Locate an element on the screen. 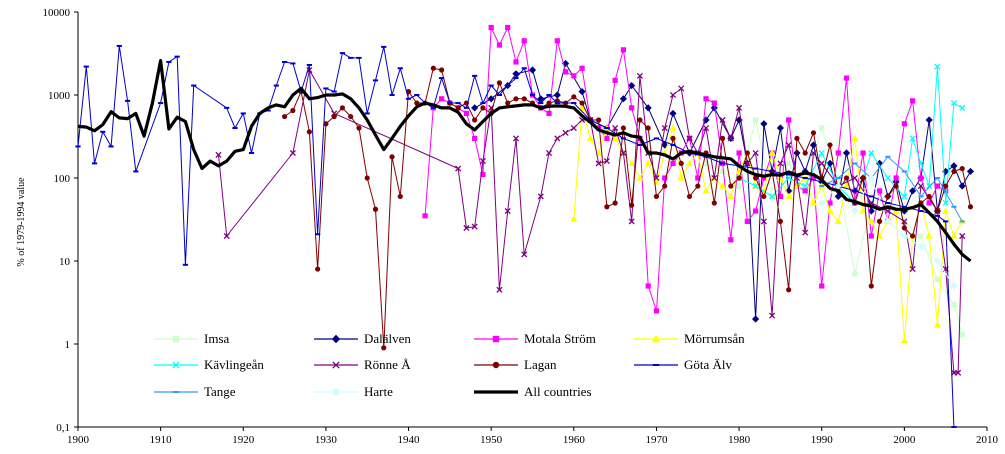 The width and height of the screenshot is (1005, 454). legend-item: Göta Älv is located at coordinates (683, 364).